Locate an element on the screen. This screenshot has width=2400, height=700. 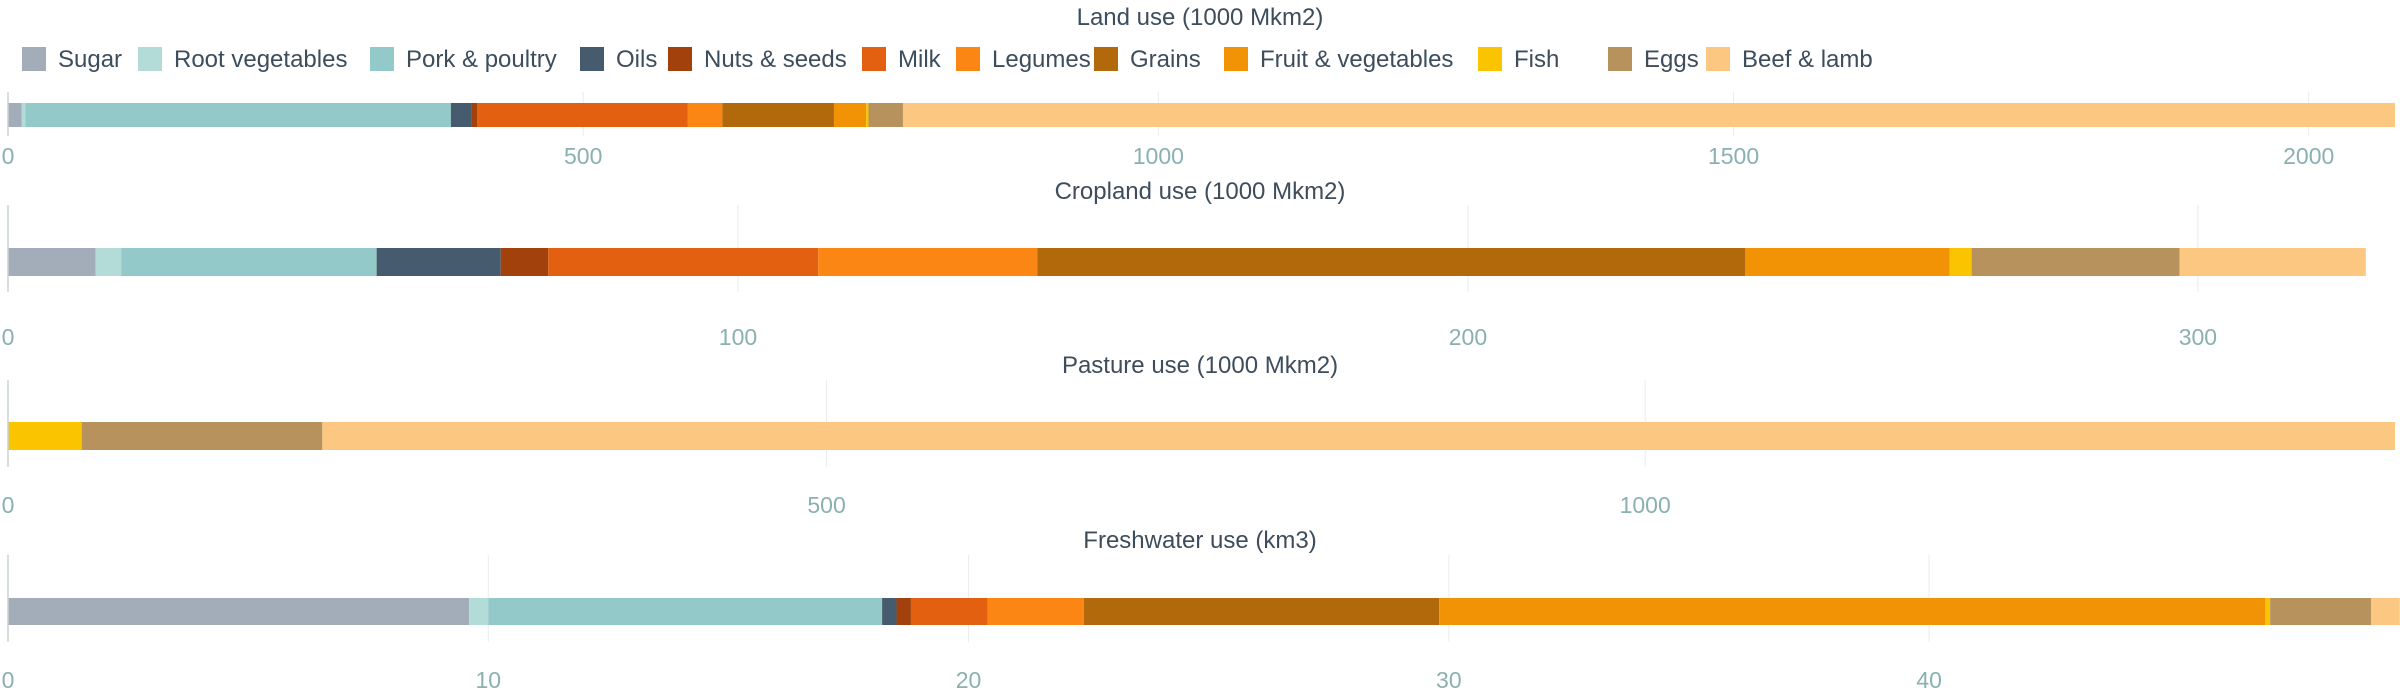
panel-title: Cropland use (1000 Mkm2) is located at coordinates (1200, 191).